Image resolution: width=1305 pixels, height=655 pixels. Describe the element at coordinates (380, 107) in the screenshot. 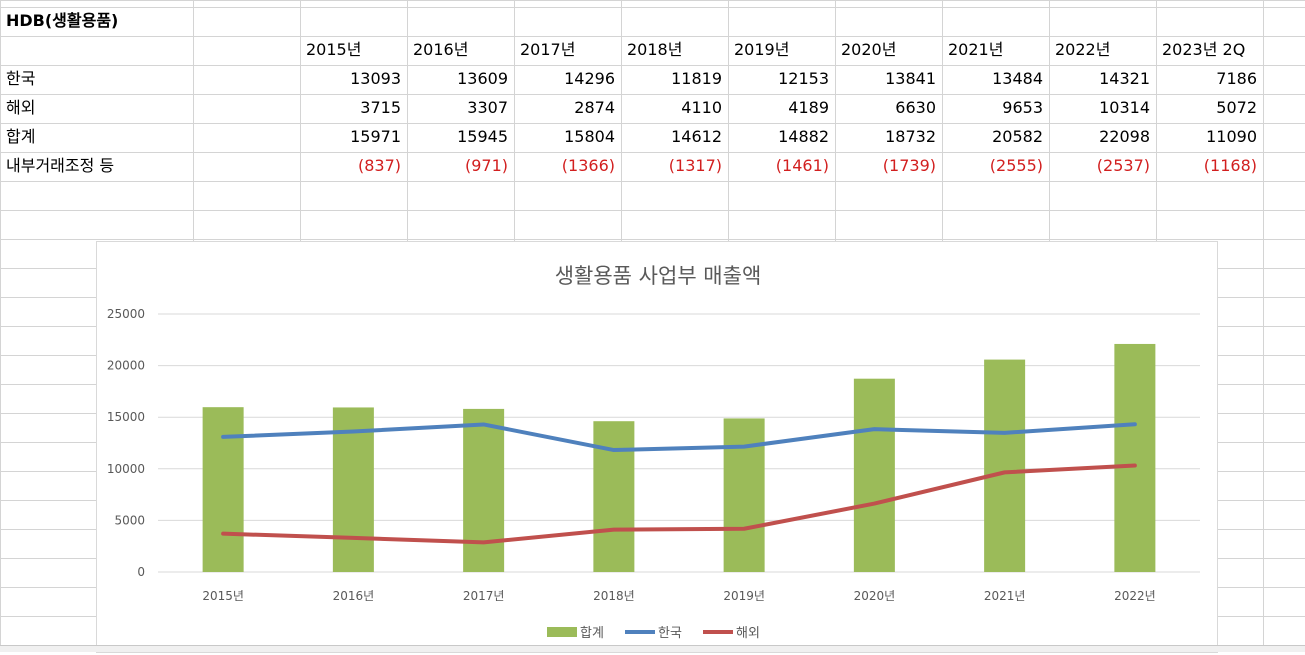

I see `value-cell: 3715` at that location.